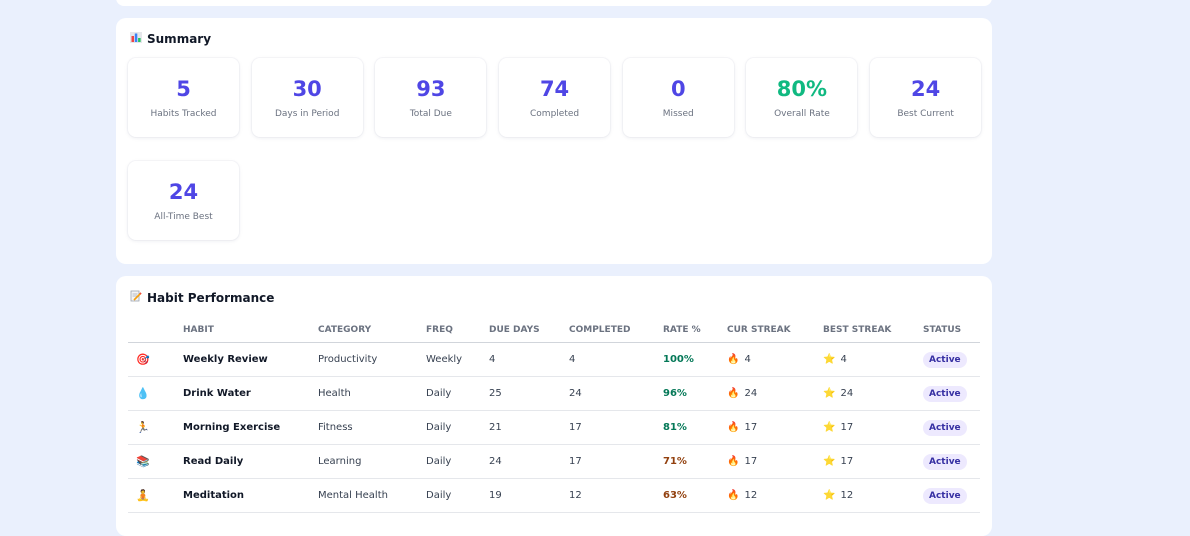  I want to click on stat-value: 30, so click(307, 89).